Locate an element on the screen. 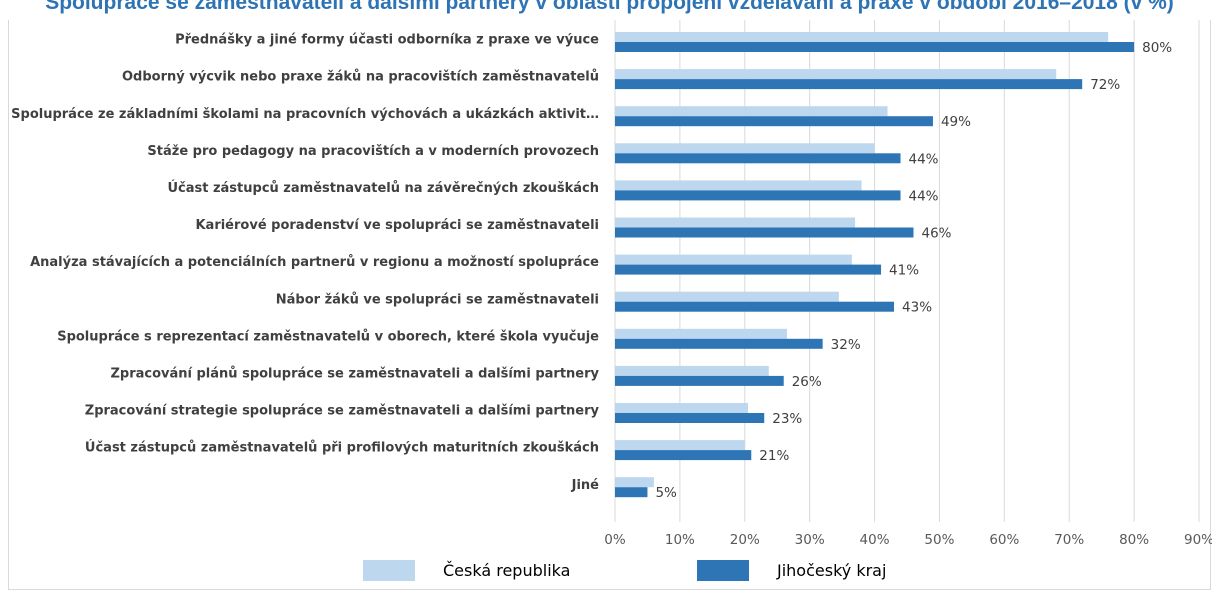 Image resolution: width=1219 pixels, height=591 pixels. legend-label: Česká republika is located at coordinates (506, 570).